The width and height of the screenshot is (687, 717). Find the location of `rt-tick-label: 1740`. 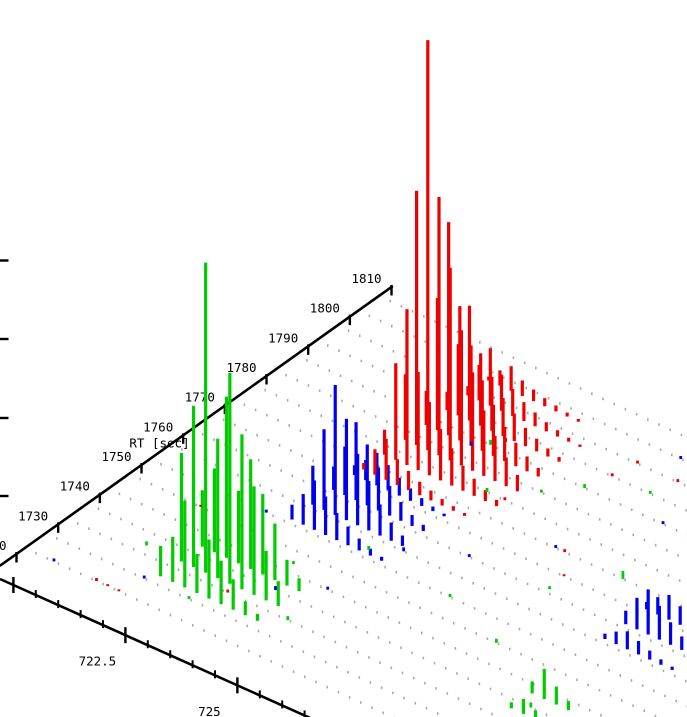

rt-tick-label: 1740 is located at coordinates (75, 486).